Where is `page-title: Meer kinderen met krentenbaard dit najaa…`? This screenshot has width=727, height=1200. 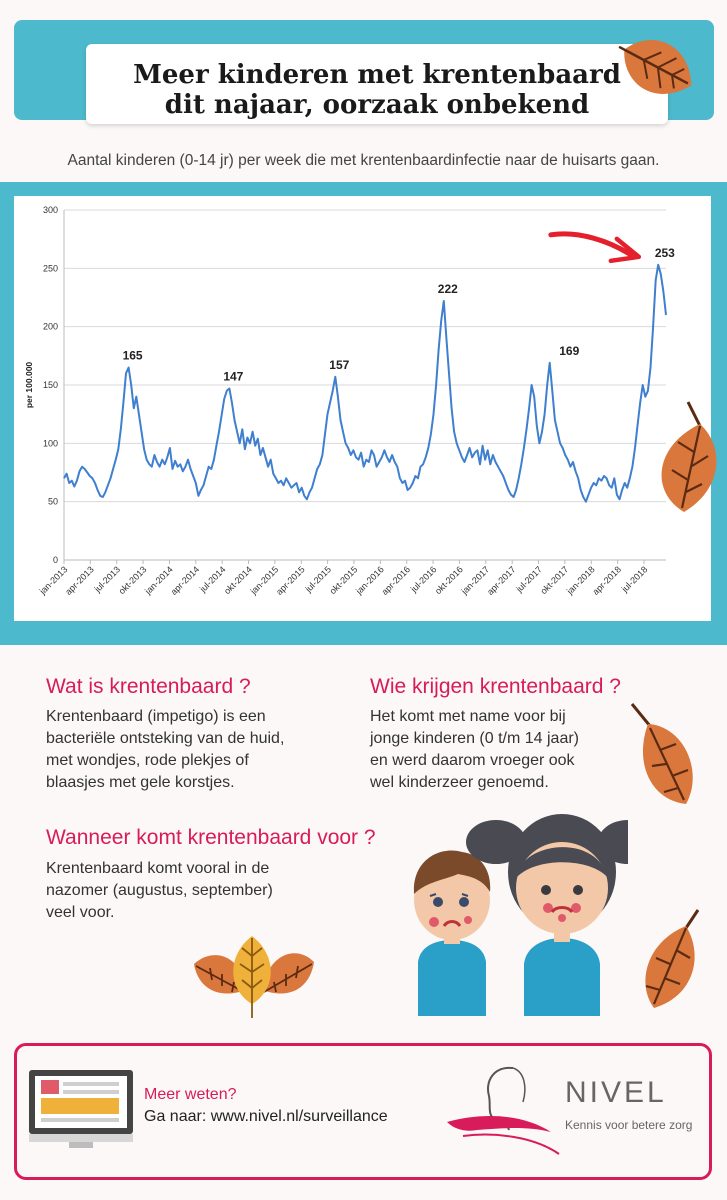 page-title: Meer kinderen met krentenbaard dit najaa… is located at coordinates (377, 90).